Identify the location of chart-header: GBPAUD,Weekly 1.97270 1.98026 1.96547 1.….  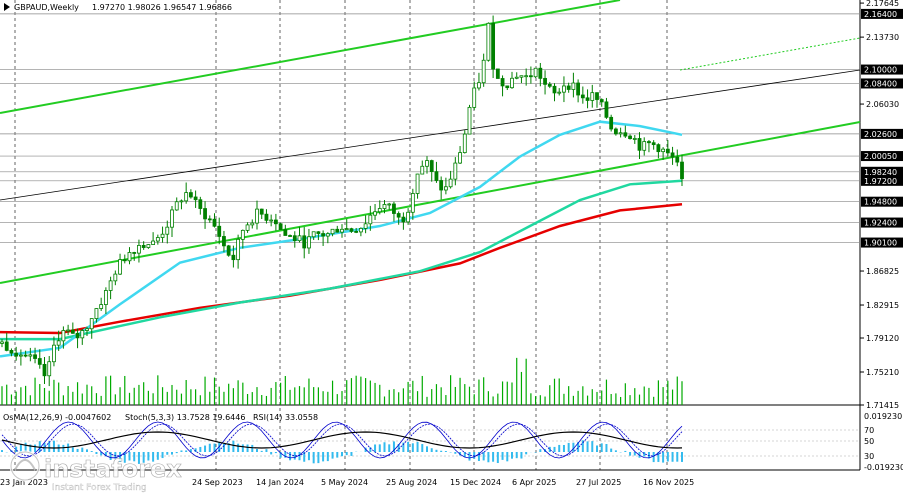
(118, 7).